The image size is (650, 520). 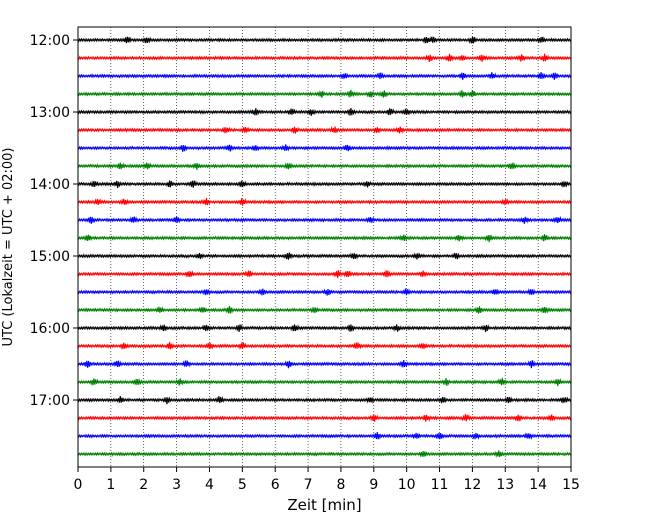 What do you see at coordinates (571, 485) in the screenshot?
I see `x-tick-label: 15` at bounding box center [571, 485].